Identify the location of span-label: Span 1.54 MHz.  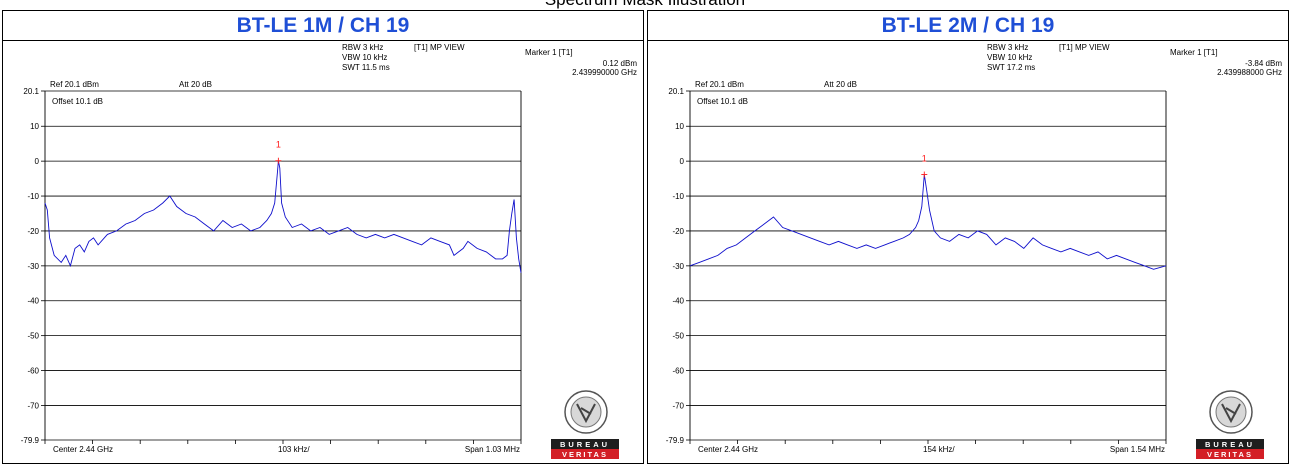
(1137, 449).